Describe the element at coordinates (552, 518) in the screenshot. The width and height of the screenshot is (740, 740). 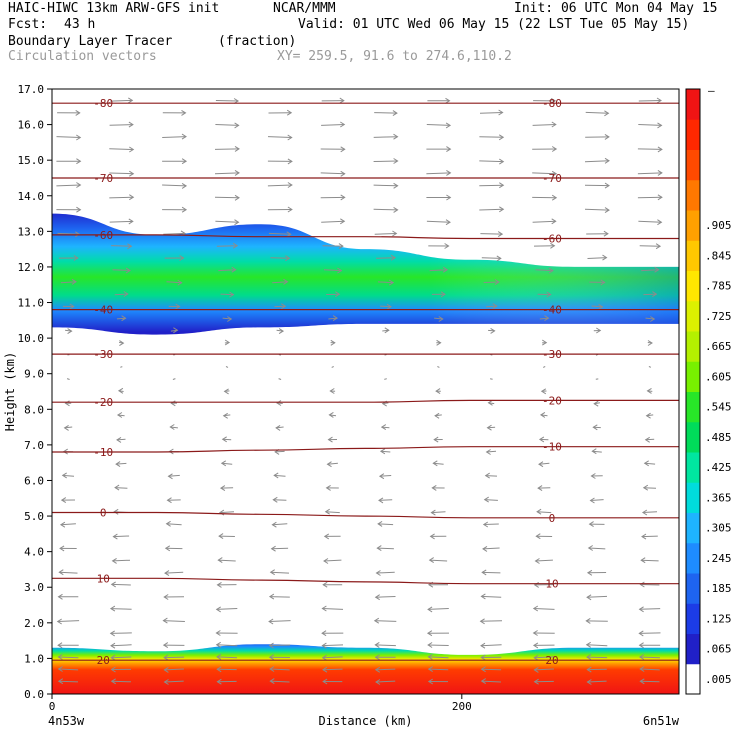
I see `contour-label: 0` at that location.